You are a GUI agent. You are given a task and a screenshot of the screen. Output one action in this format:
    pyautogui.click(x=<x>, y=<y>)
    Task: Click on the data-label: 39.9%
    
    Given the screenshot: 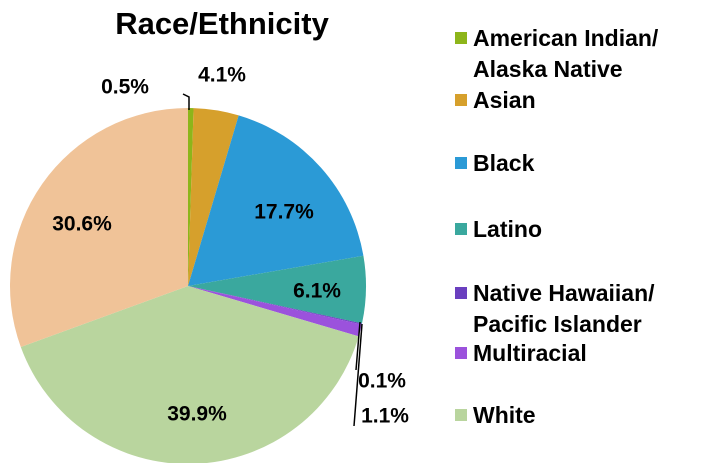 What is the action you would take?
    pyautogui.click(x=197, y=414)
    